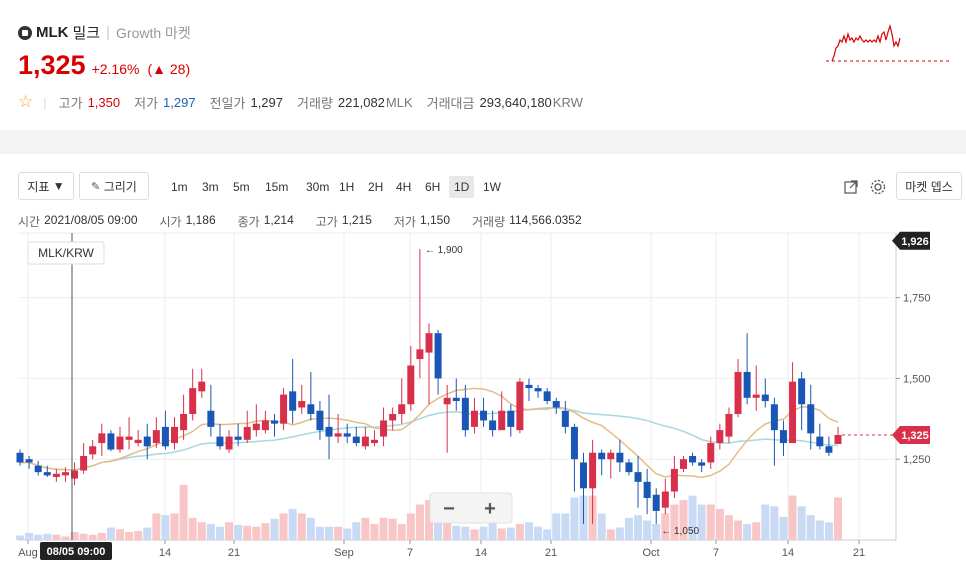 The height and width of the screenshot is (571, 966). What do you see at coordinates (66, 253) in the screenshot?
I see `pair-label-box` at bounding box center [66, 253].